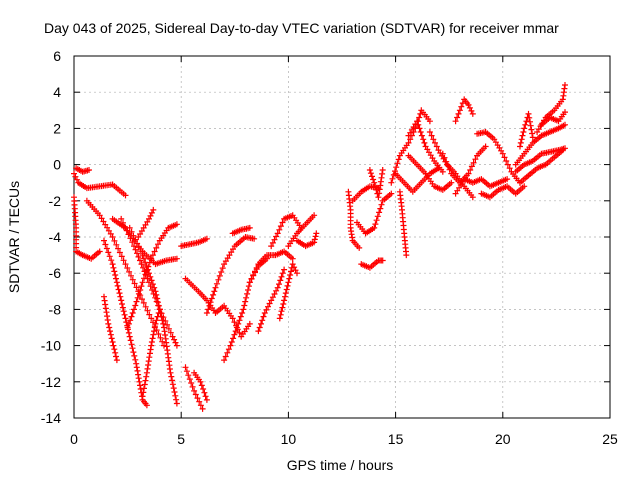 The height and width of the screenshot is (480, 640). Describe the element at coordinates (55, 273) in the screenshot. I see `y-tick-label: -6` at that location.